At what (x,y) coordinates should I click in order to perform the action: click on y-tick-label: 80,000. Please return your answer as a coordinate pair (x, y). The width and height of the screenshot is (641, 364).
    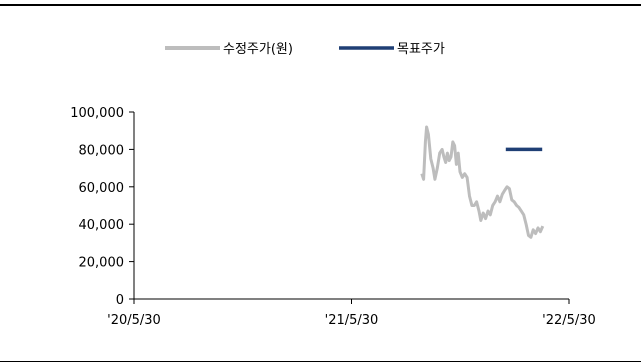
    Looking at the image, I should click on (102, 150).